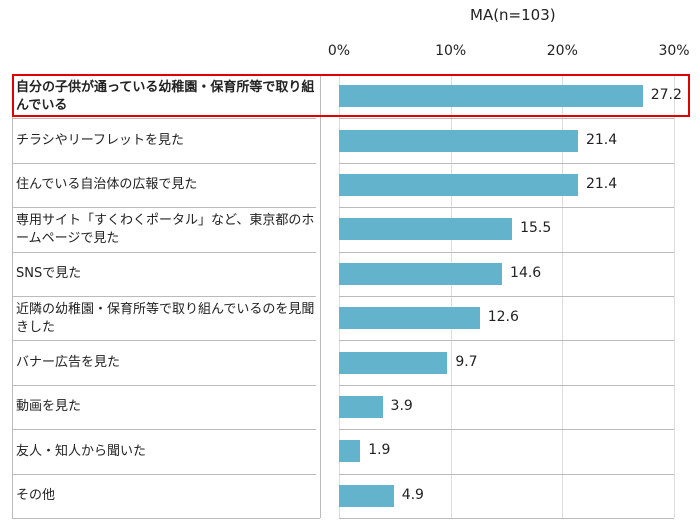 The image size is (700, 527). Describe the element at coordinates (379, 450) in the screenshot. I see `value-label: 1.9` at that location.